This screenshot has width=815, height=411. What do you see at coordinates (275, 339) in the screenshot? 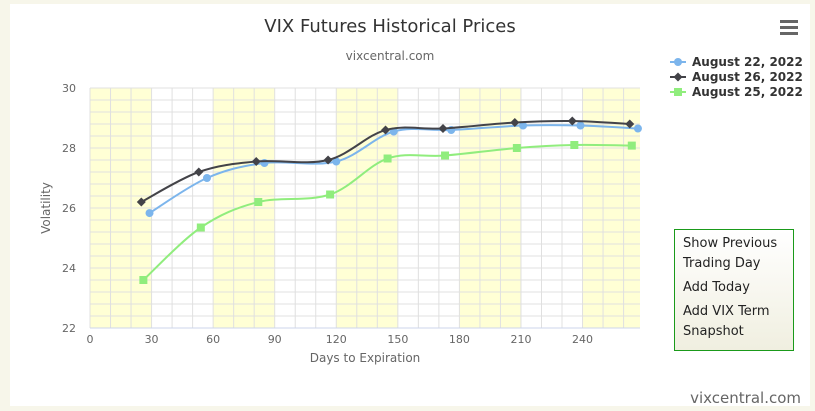
I see `x-tick-label: 90` at bounding box center [275, 339].